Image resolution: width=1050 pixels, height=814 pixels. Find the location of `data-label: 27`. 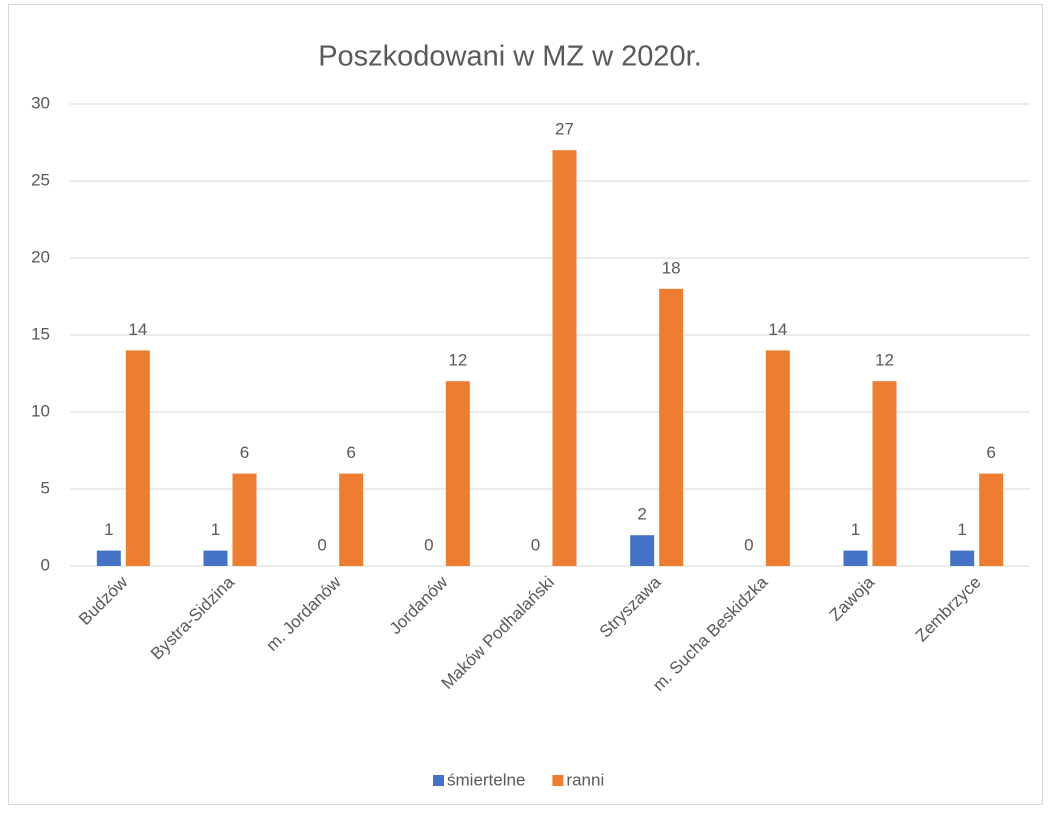

data-label: 27 is located at coordinates (564, 129).